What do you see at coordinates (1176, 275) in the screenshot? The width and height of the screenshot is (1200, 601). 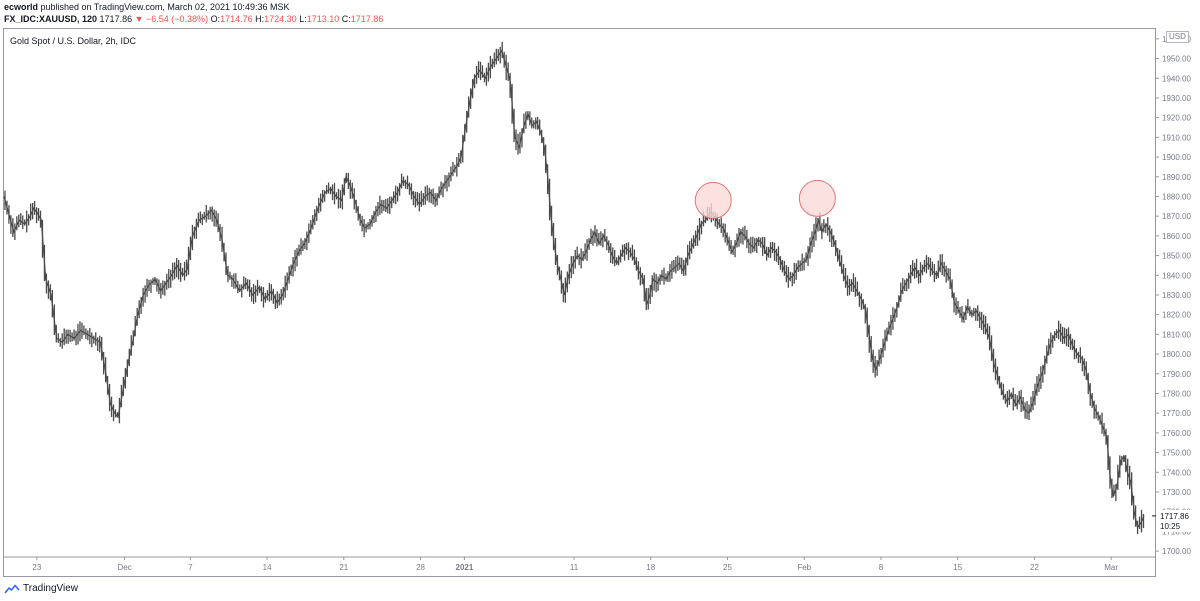 I see `y-tick-label: 1840.00` at bounding box center [1176, 275].